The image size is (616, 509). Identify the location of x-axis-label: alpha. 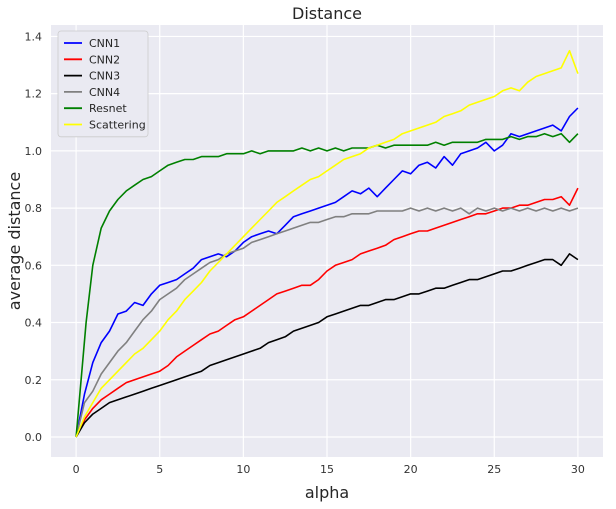
(327, 492).